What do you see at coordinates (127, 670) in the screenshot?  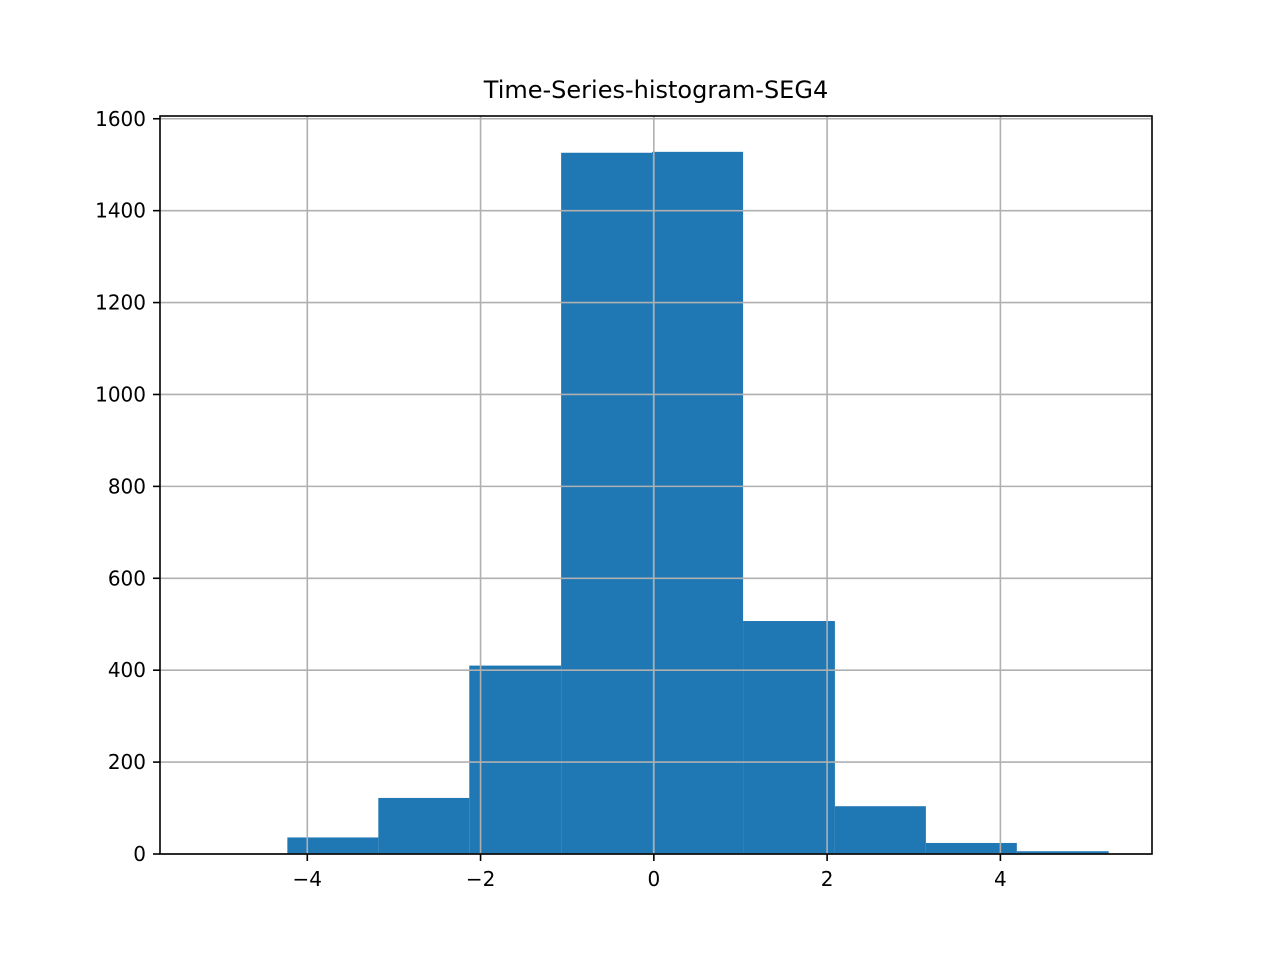 I see `y-tick-label-2: 400` at bounding box center [127, 670].